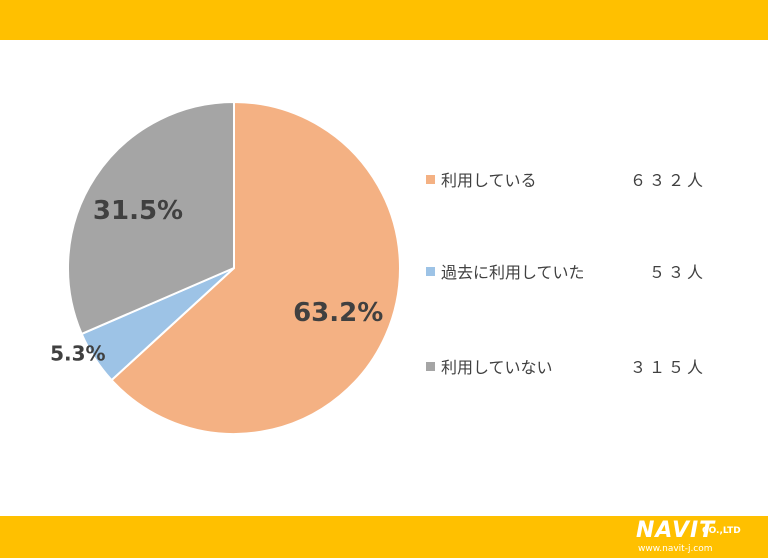  Describe the element at coordinates (384, 537) in the screenshot. I see `bottom-band` at that location.